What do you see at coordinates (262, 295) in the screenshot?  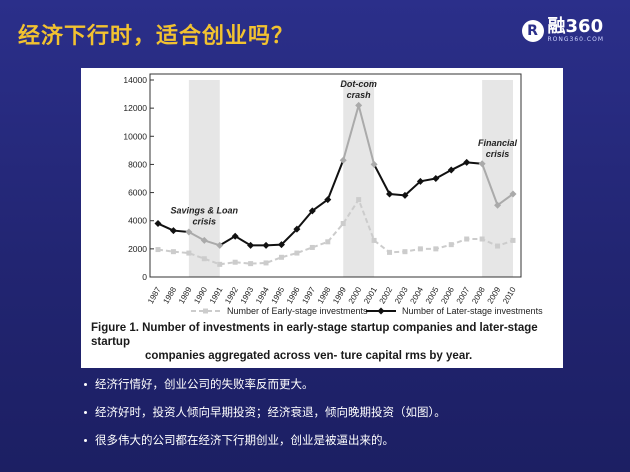 I see `x-tick-label: 1994` at bounding box center [262, 295].